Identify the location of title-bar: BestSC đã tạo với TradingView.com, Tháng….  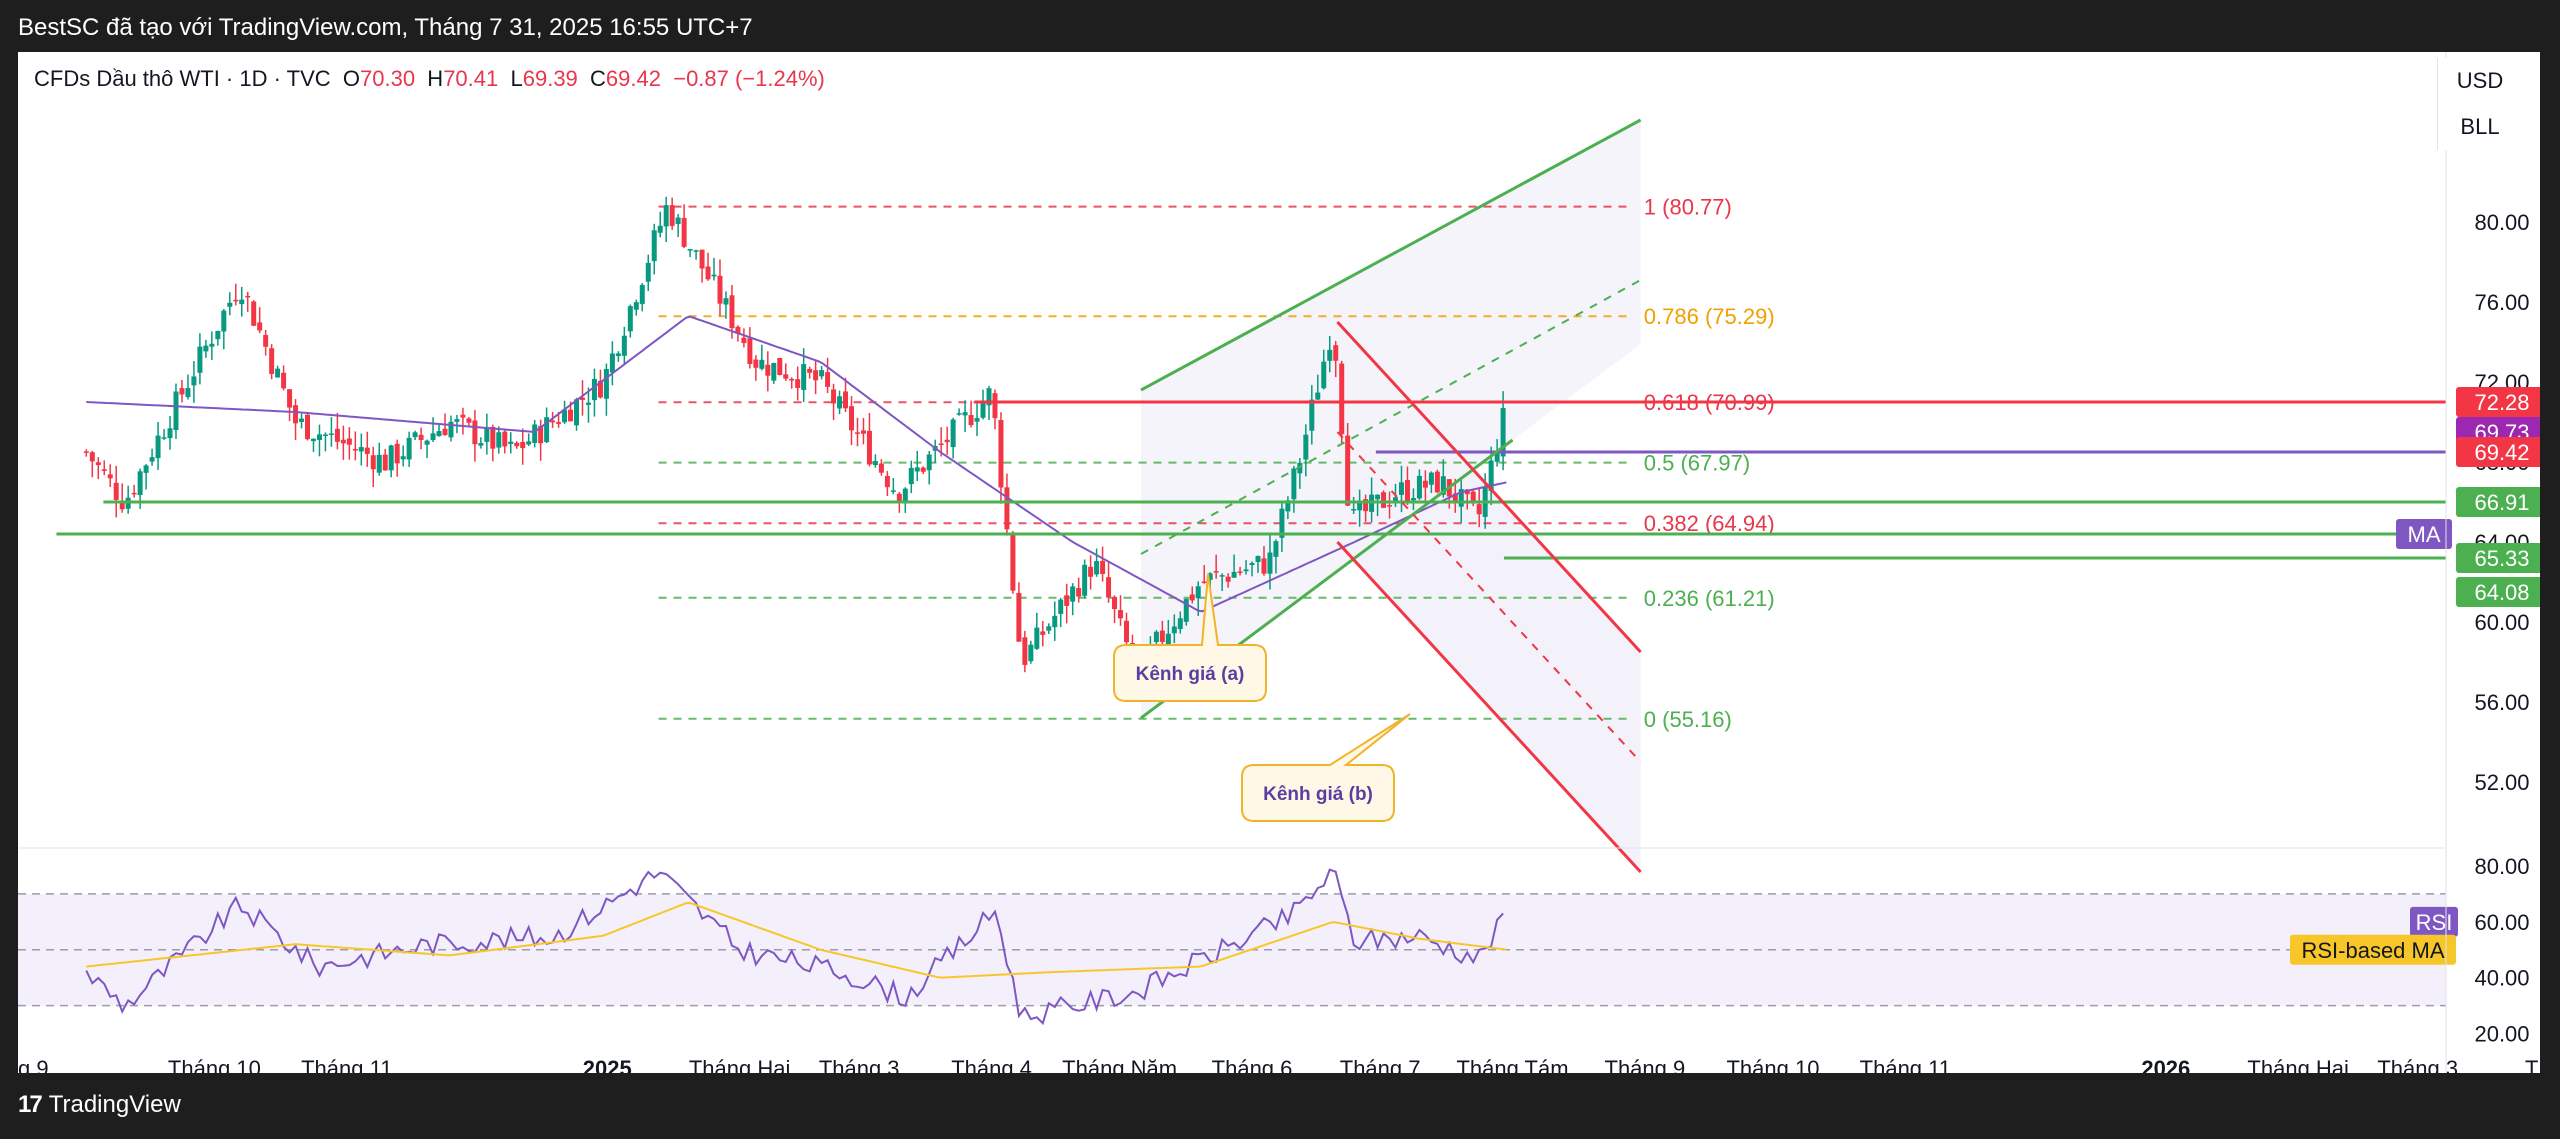
(1280, 26).